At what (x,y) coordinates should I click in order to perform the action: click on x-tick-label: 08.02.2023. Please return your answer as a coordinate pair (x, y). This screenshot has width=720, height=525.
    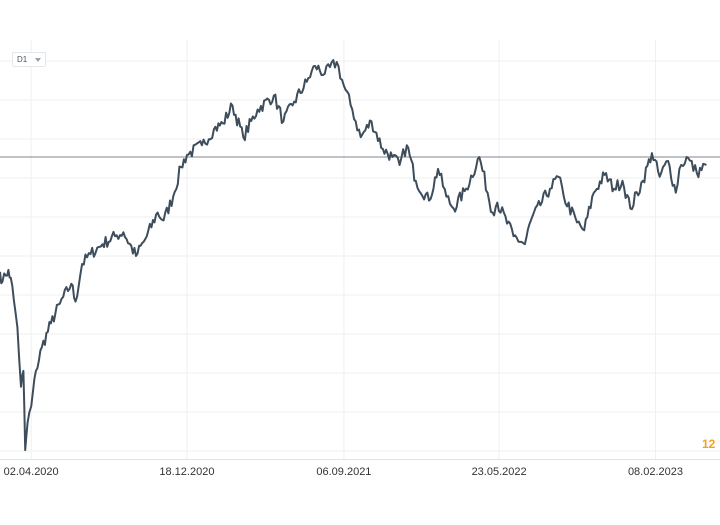
    Looking at the image, I should click on (655, 472).